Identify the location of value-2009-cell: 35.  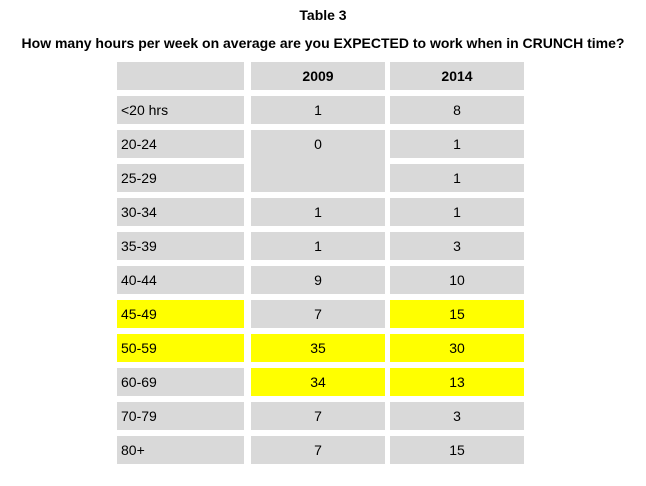
(318, 348).